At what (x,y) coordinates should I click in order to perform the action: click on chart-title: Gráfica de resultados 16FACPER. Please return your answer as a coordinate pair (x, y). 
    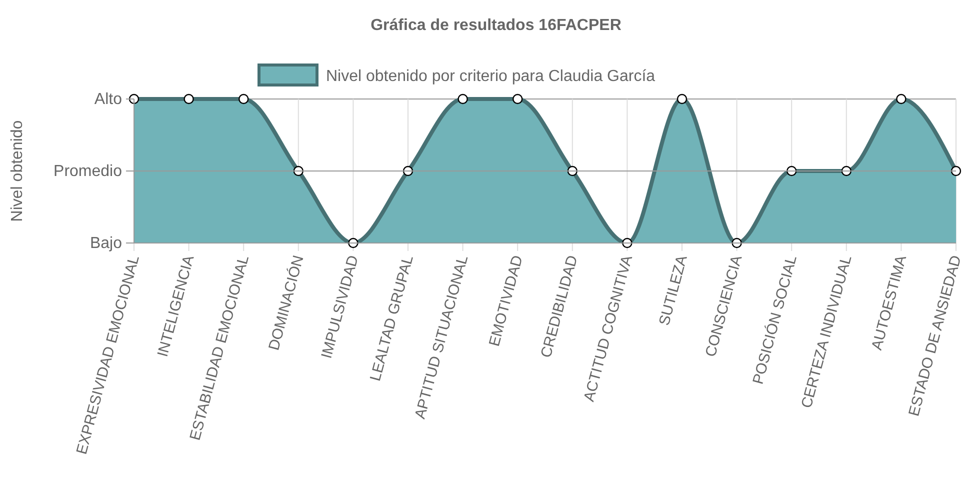
    Looking at the image, I should click on (496, 25).